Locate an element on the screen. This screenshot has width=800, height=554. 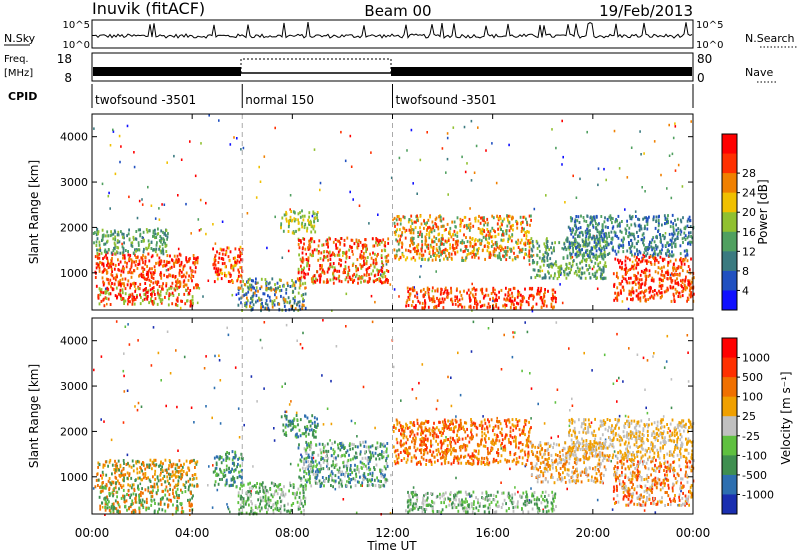
nsky-trace is located at coordinates (392, 30).